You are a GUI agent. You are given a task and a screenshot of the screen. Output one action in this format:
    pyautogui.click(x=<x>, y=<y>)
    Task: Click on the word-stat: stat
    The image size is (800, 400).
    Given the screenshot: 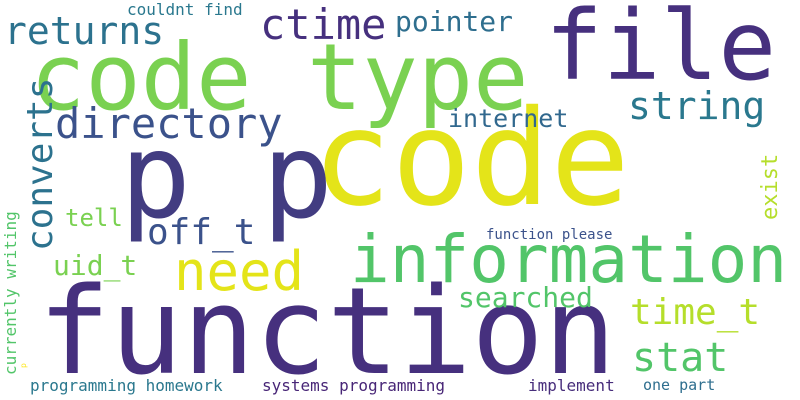 What is the action you would take?
    pyautogui.click(x=680, y=358)
    